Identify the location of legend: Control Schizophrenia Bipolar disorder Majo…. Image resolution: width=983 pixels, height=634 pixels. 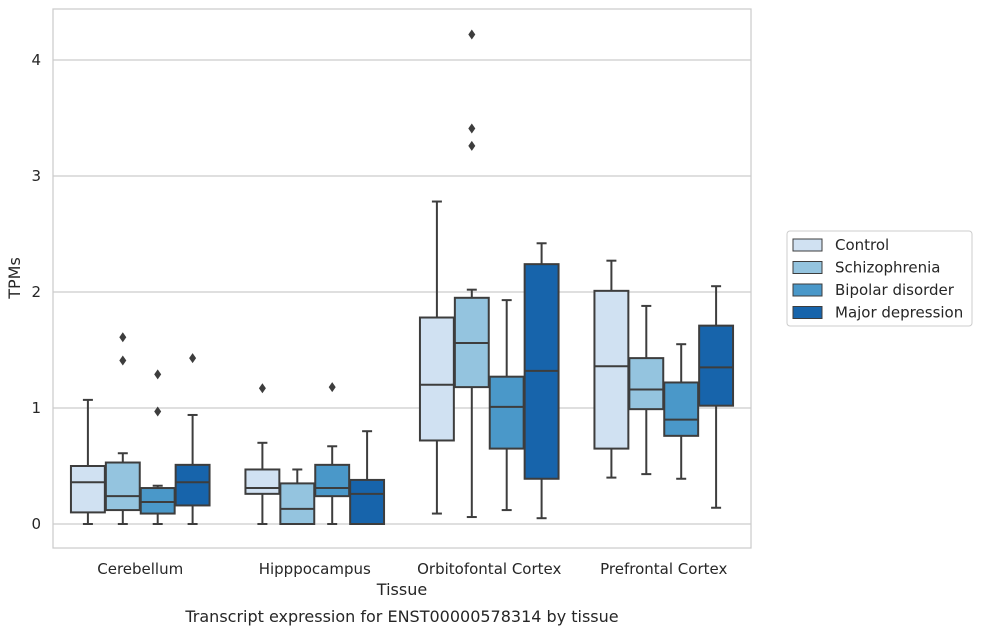
(879, 278).